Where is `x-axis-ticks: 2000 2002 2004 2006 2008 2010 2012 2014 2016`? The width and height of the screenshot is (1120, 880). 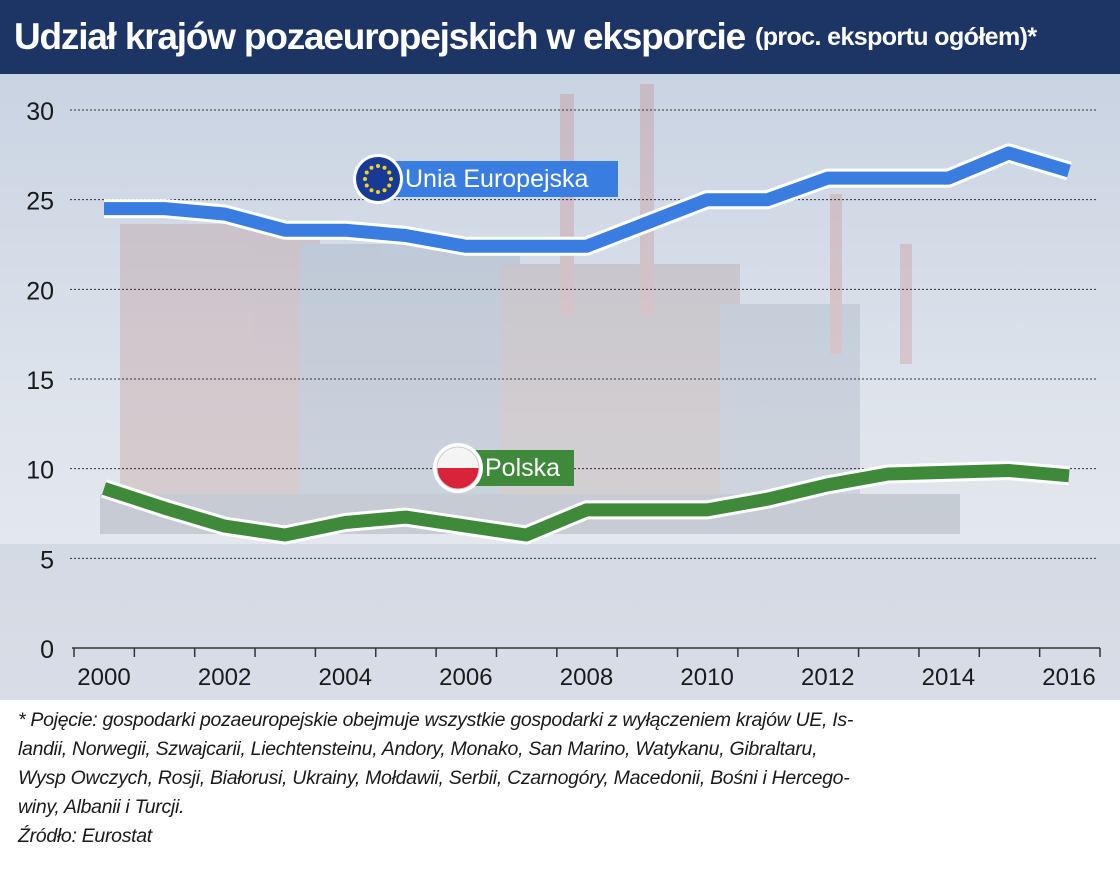
x-axis-ticks: 2000 2002 2004 2006 2008 2010 2012 2014 2016 is located at coordinates (586, 677).